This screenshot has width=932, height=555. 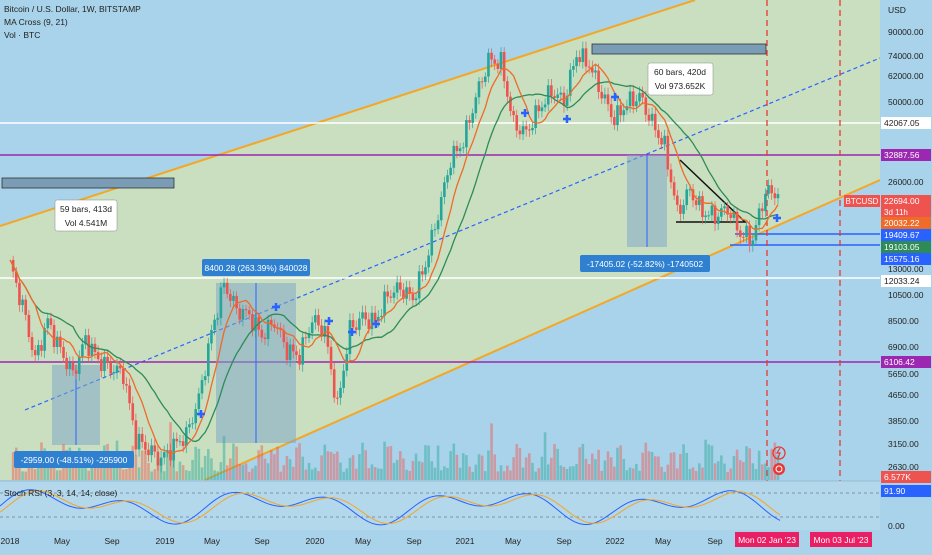 What do you see at coordinates (61, 493) in the screenshot?
I see `stoch-title: Stoch RSI (3, 3, 14, 14, close)` at bounding box center [61, 493].